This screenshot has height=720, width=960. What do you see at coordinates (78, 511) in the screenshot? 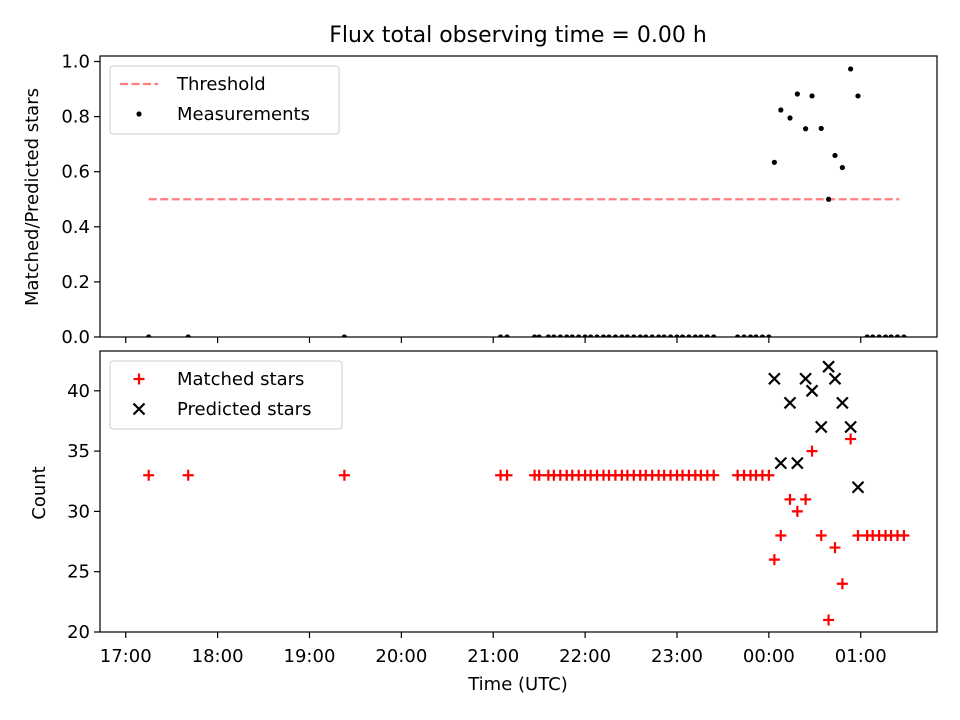
I see `y-tick-label-count: 30` at bounding box center [78, 511].